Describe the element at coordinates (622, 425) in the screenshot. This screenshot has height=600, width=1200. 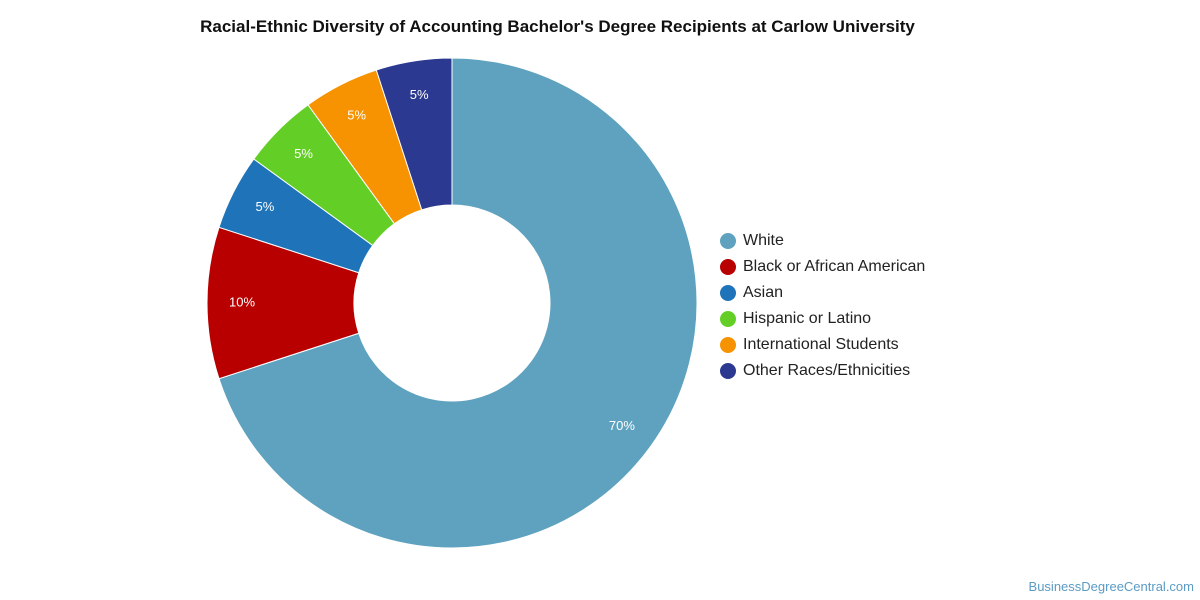
I see `slice-data-label: 70%` at that location.